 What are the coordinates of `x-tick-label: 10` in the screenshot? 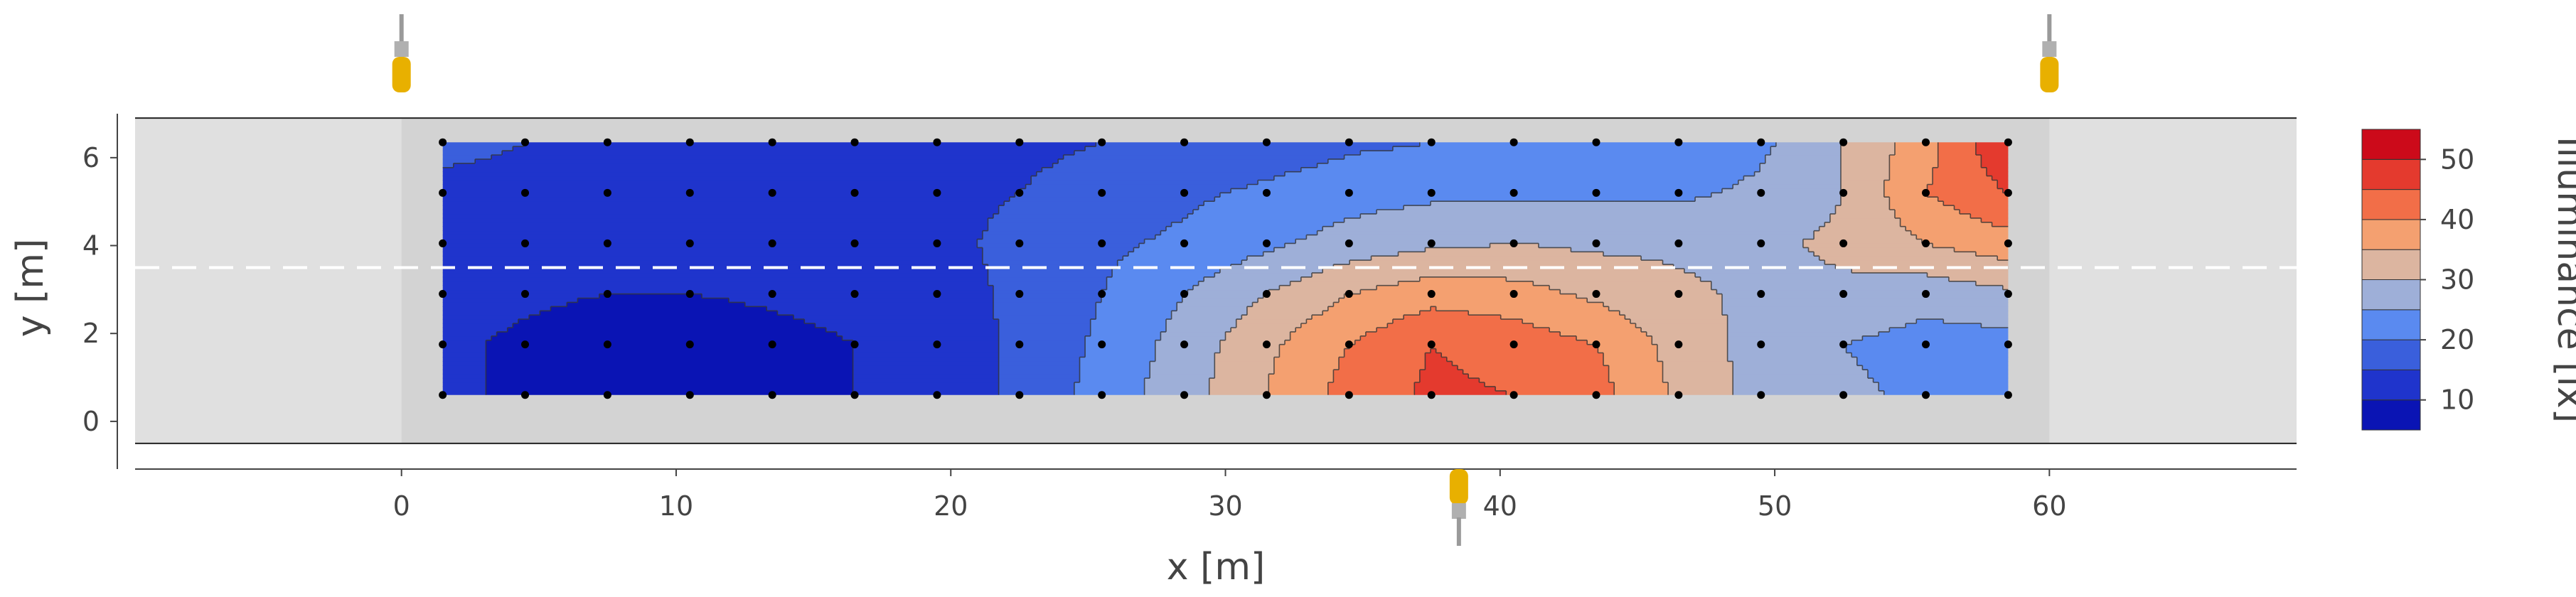 It's located at (676, 506).